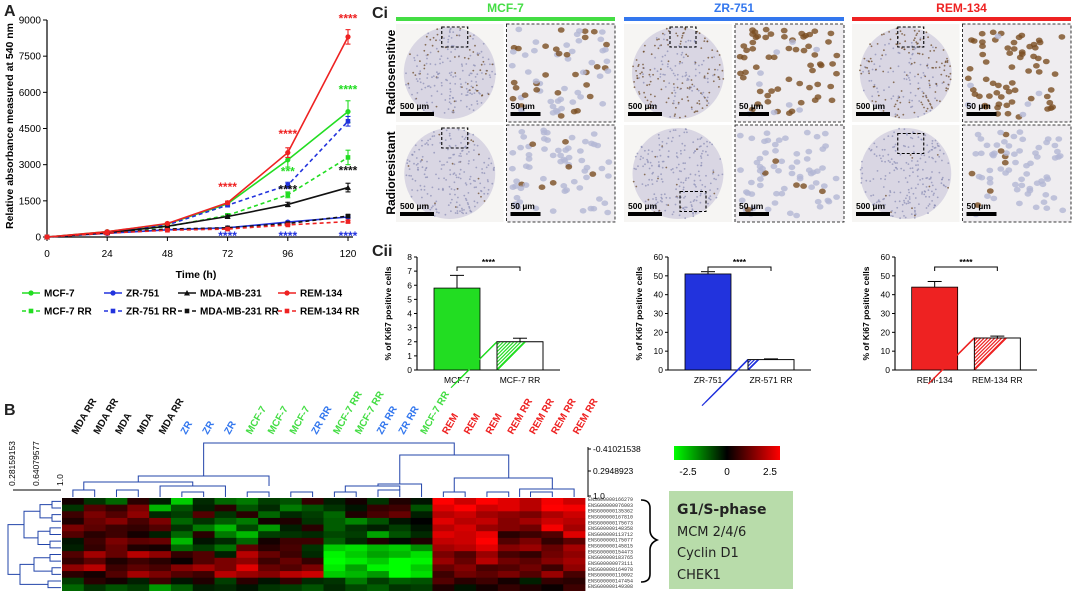 This screenshot has width=1074, height=591. What do you see at coordinates (450, 73) in the screenshot?
I see `ihc-overview-image: 500 µm` at bounding box center [450, 73].